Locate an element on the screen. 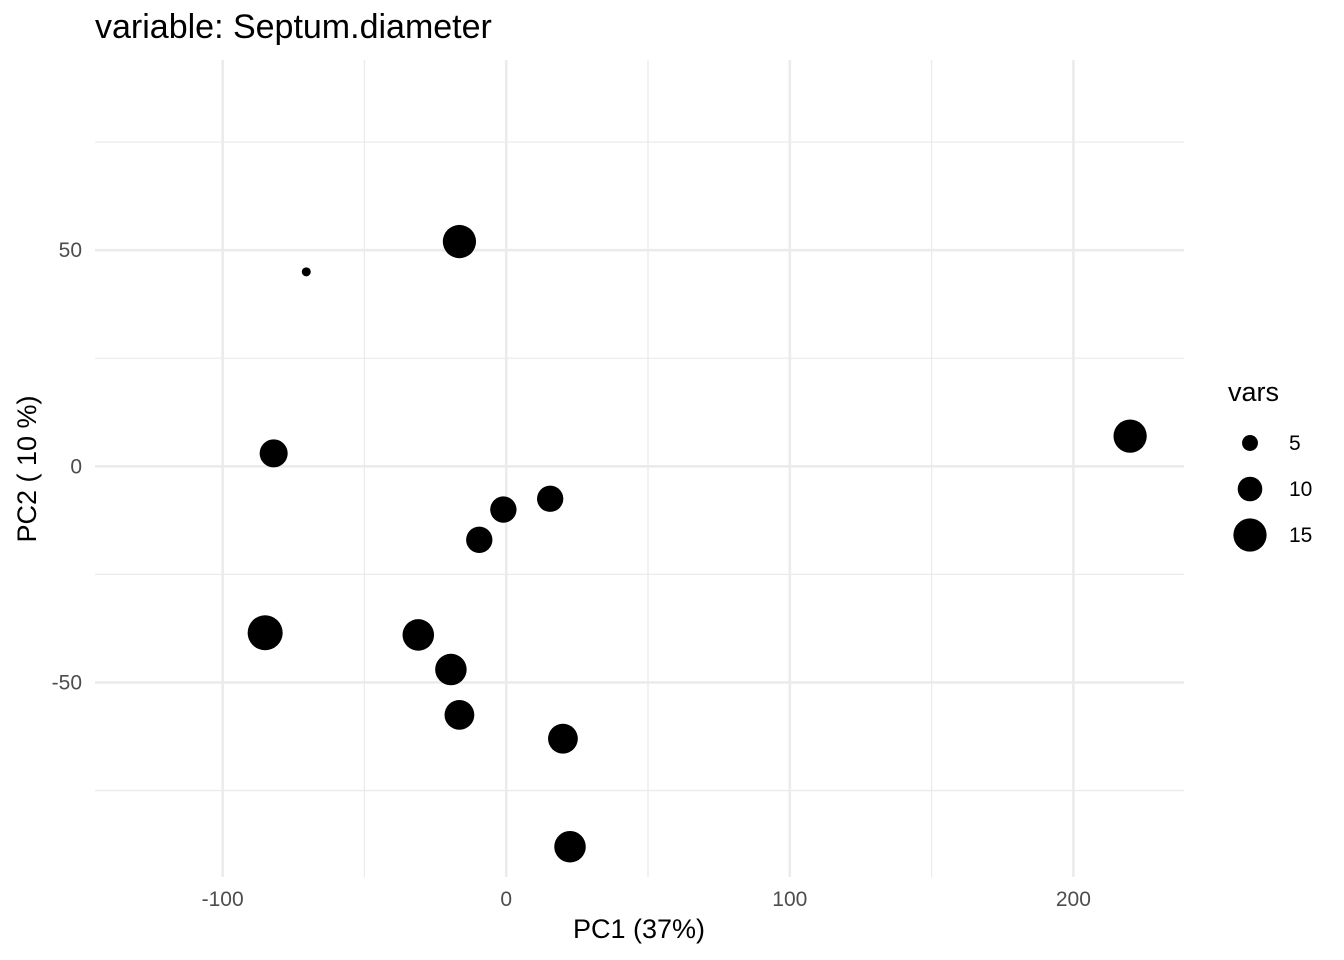  y-tick-label: 0 is located at coordinates (76, 466).